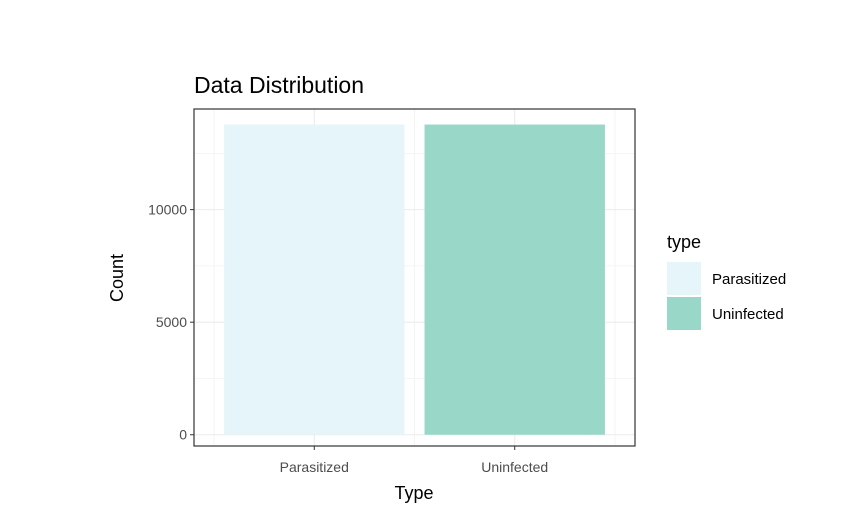 This screenshot has width=856, height=523. Describe the element at coordinates (183, 435) in the screenshot. I see `y-tick-label: 0` at that location.